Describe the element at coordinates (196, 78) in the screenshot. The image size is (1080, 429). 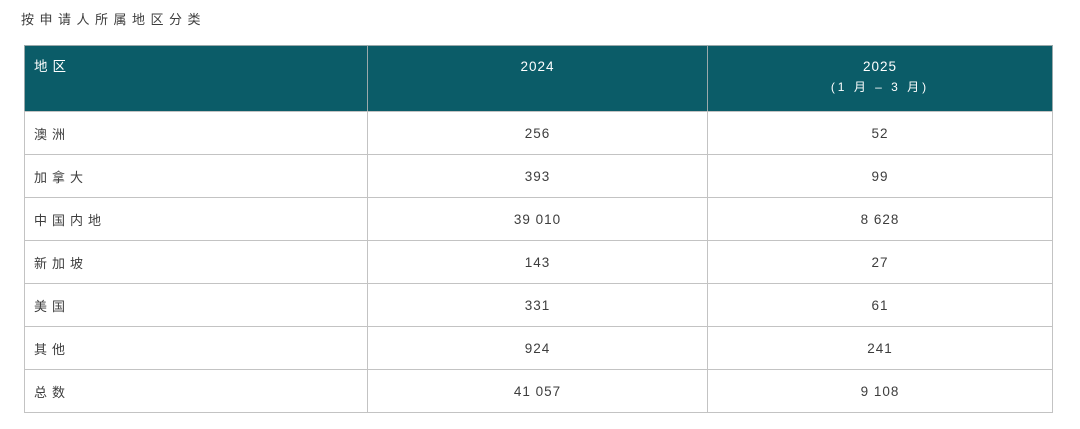
I see `header-cell-region: 地区` at that location.